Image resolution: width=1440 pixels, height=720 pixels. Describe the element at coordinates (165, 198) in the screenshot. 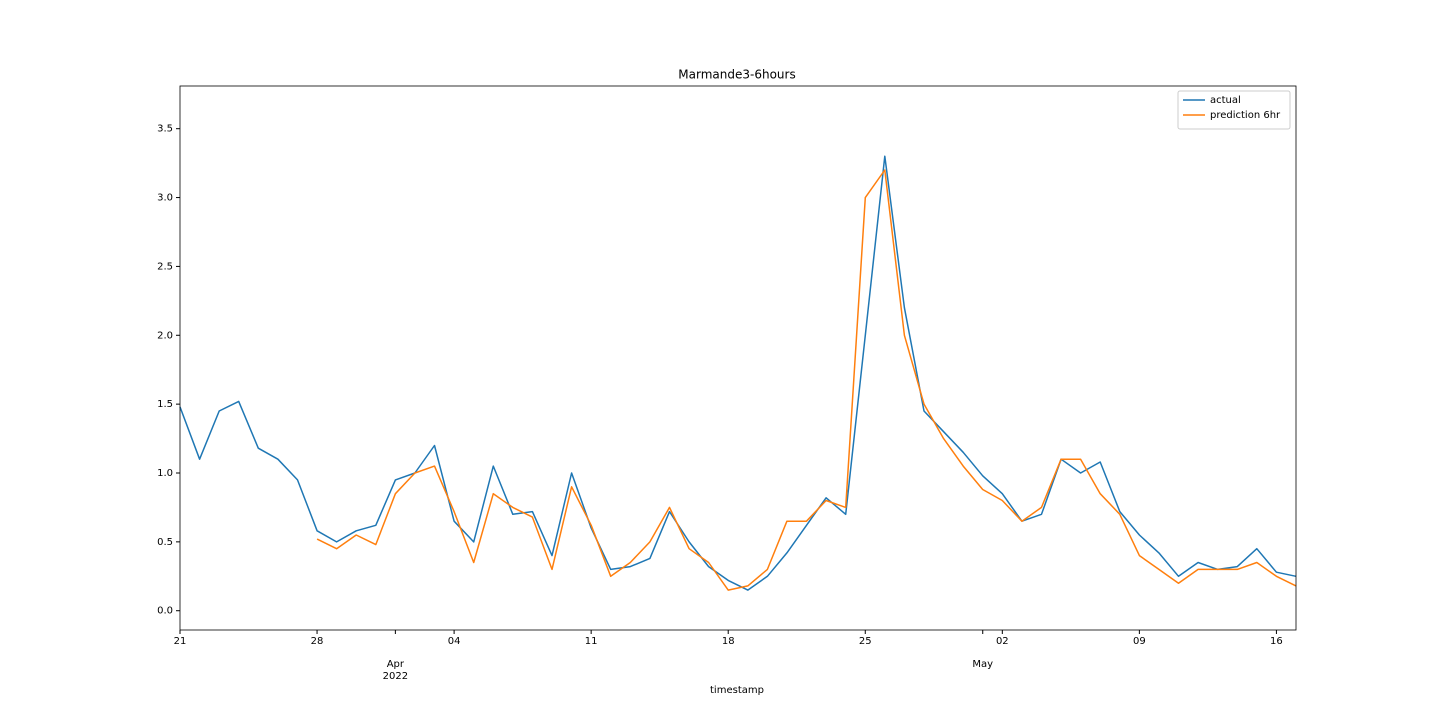

I see `y-tick-label: 3.0` at that location.